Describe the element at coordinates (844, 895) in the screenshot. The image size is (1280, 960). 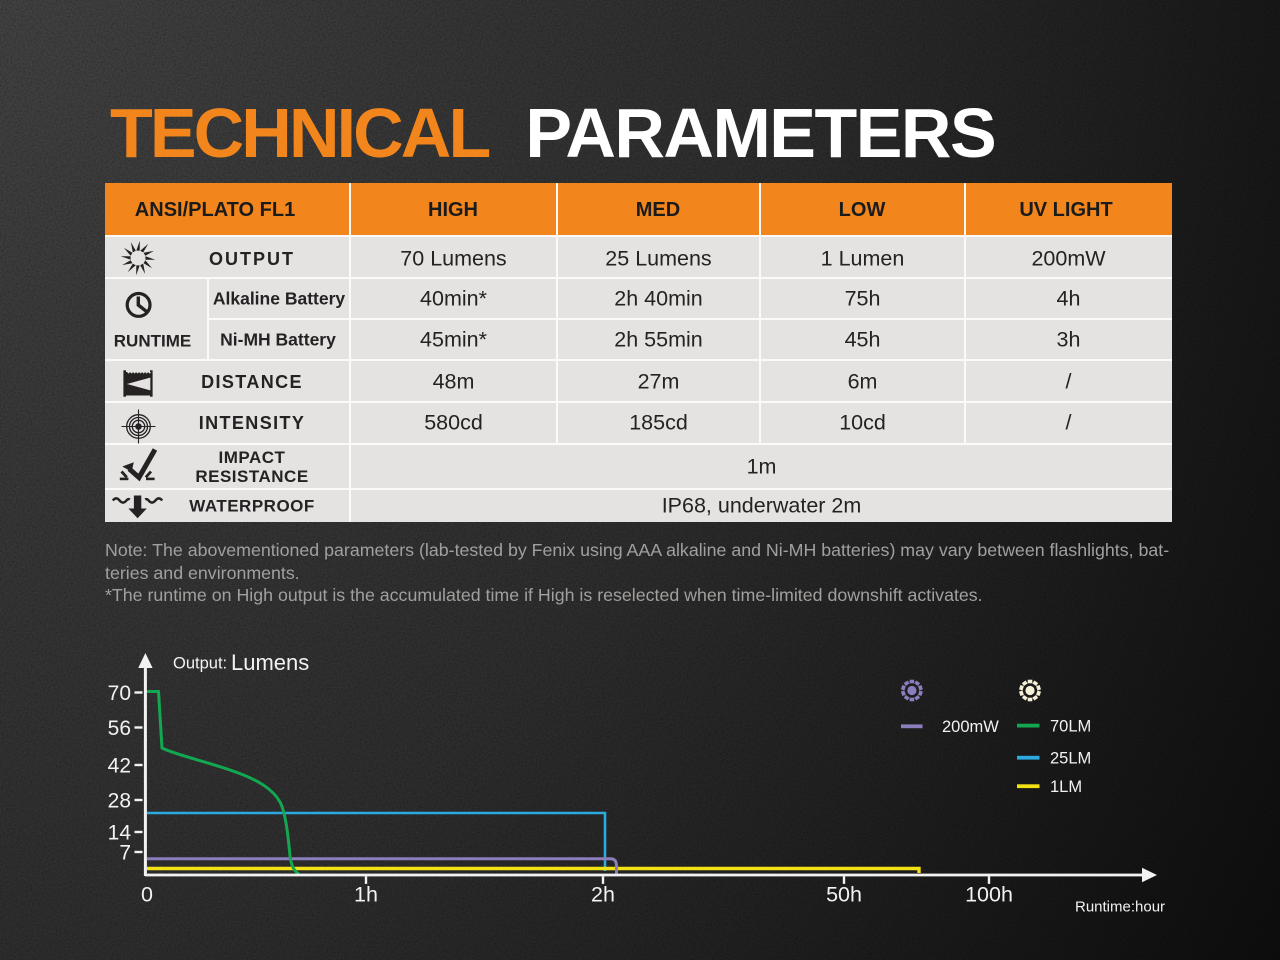
I see `svg-text: 50h` at that location.